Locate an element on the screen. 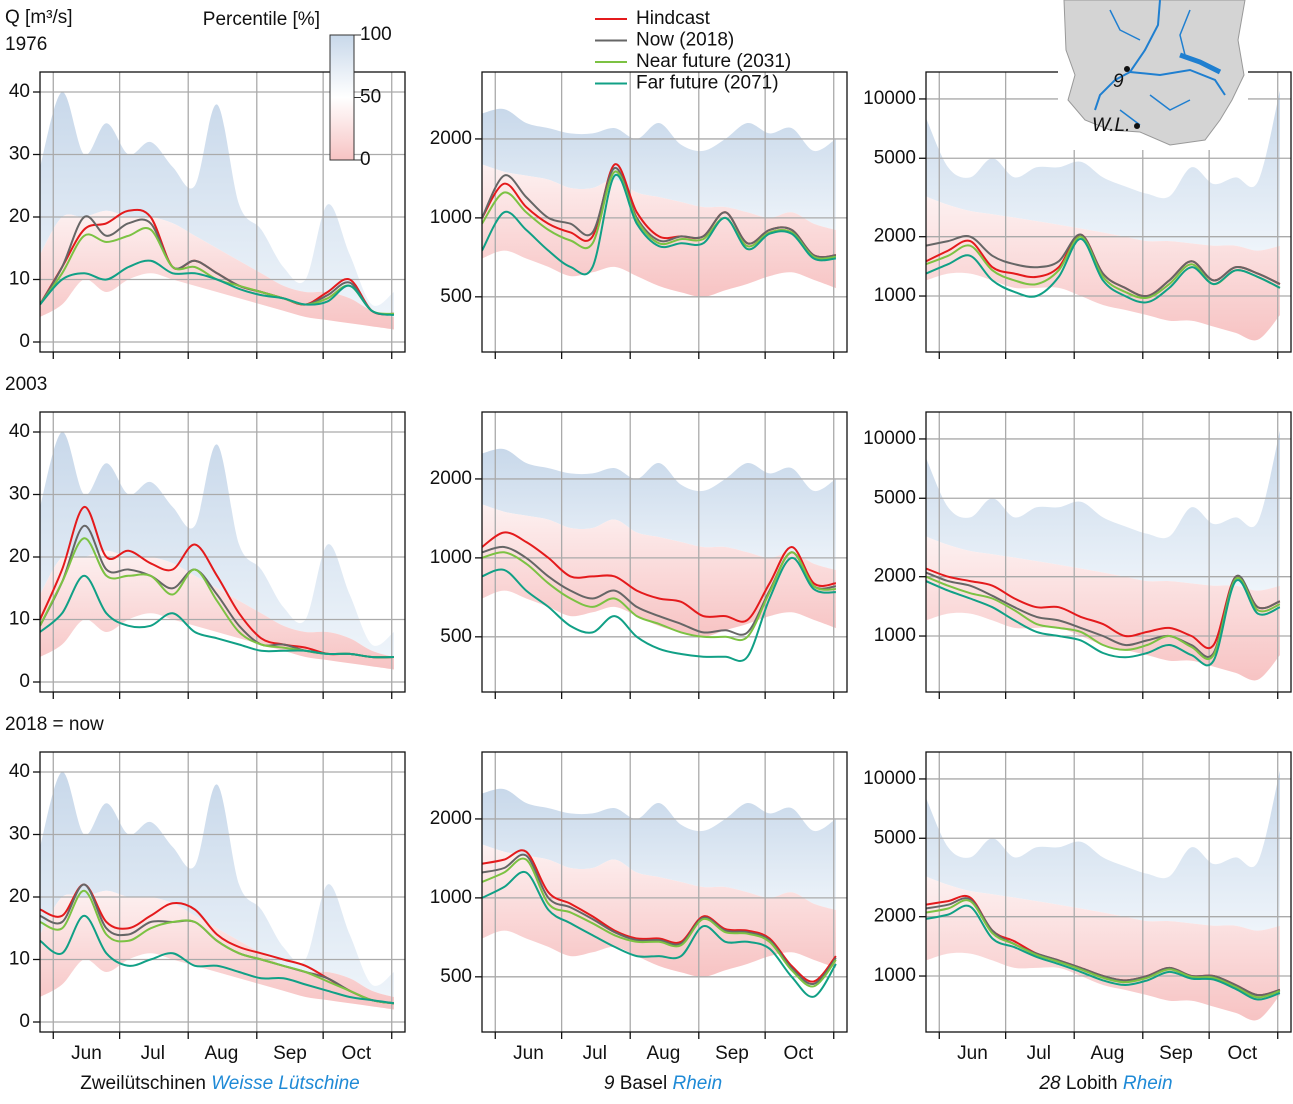 Image resolution: width=1293 pixels, height=1104 pixels. column-label-station: Lobith is located at coordinates (1092, 1083).